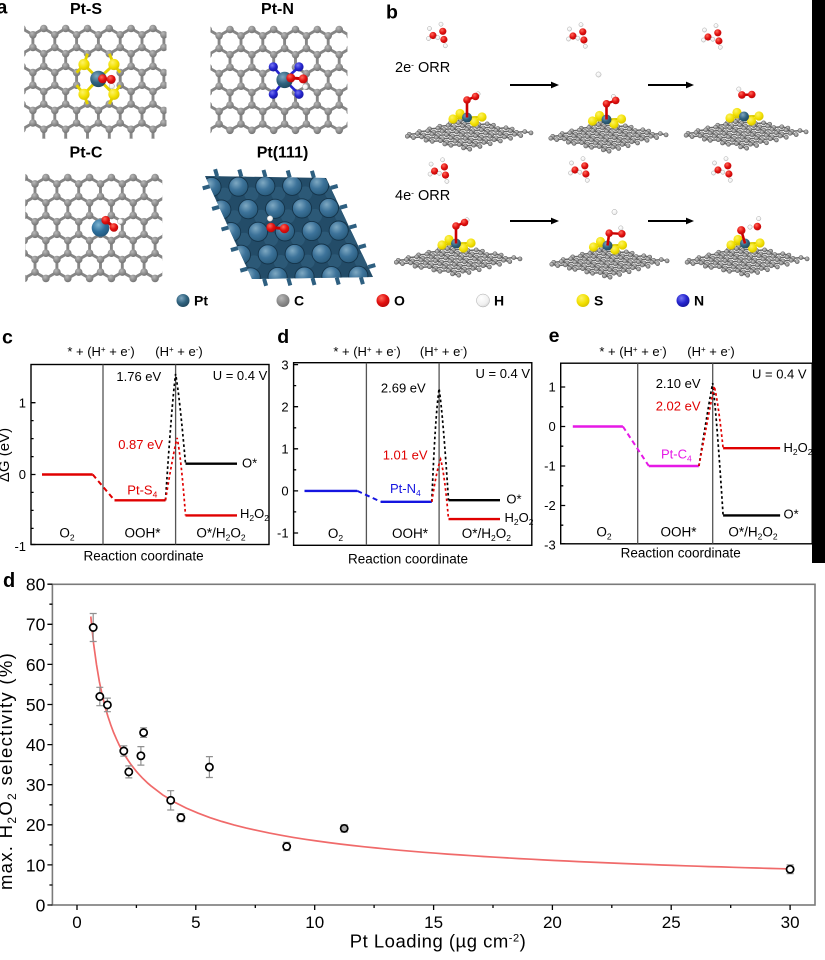 This screenshot has height=960, width=825. What do you see at coordinates (284, 406) in the screenshot?
I see `svg-text: 2` at bounding box center [284, 406].